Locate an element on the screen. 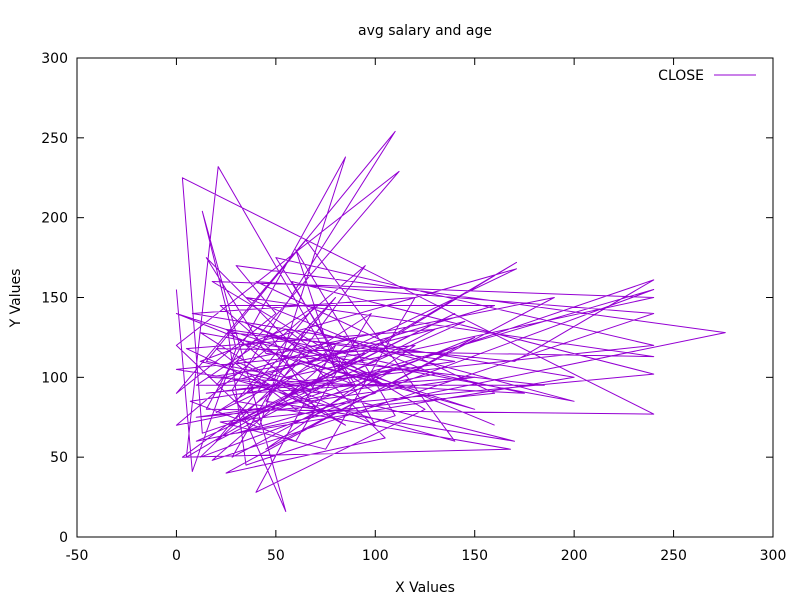  x-tick-label: 250 is located at coordinates (673, 556).